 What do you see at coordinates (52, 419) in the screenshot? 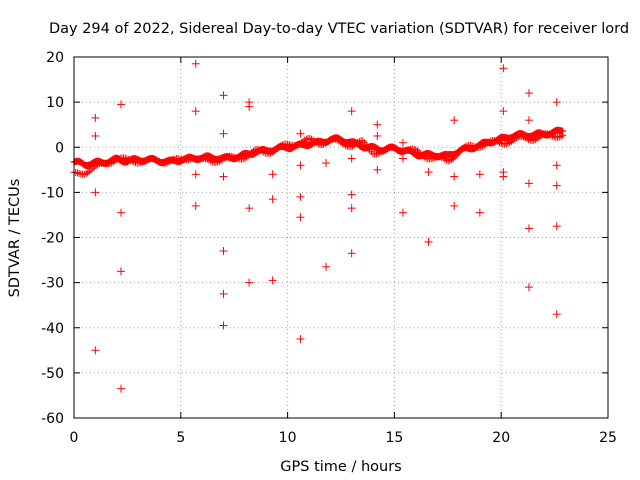
I see `y-tick-label: -60` at bounding box center [52, 419].